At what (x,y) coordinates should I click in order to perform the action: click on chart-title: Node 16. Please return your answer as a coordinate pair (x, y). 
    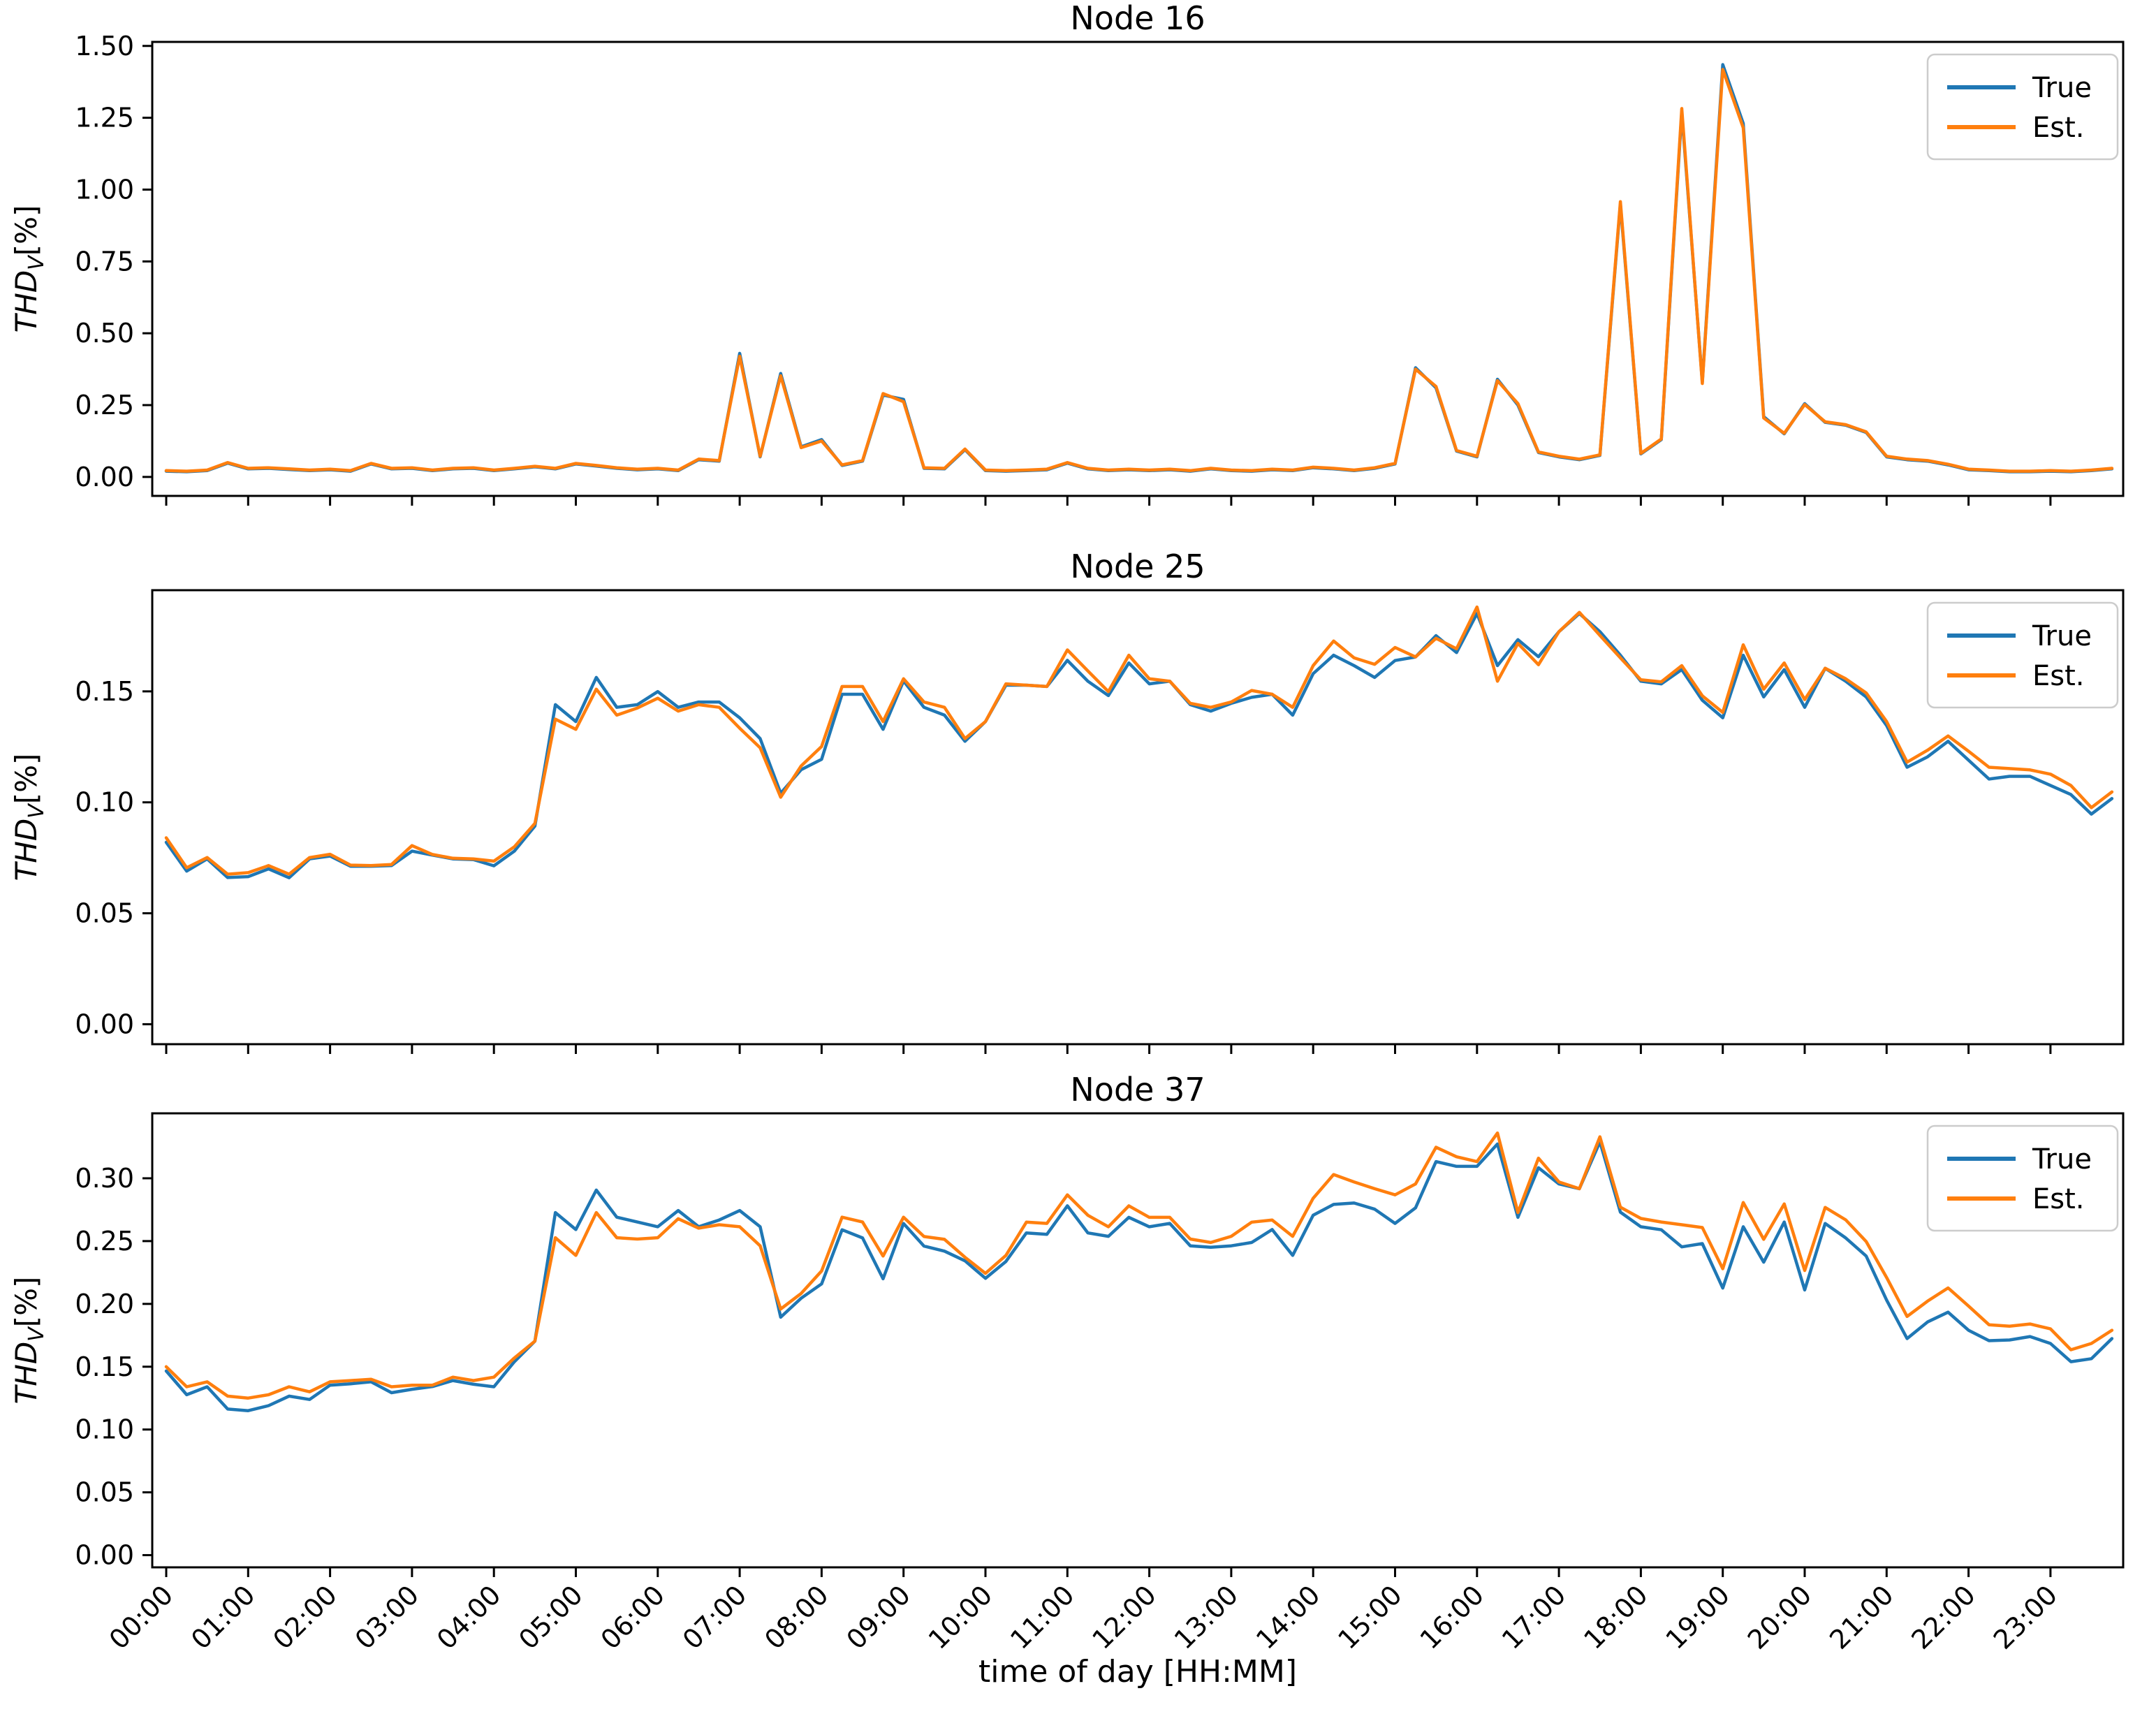
    Looking at the image, I should click on (1137, 19).